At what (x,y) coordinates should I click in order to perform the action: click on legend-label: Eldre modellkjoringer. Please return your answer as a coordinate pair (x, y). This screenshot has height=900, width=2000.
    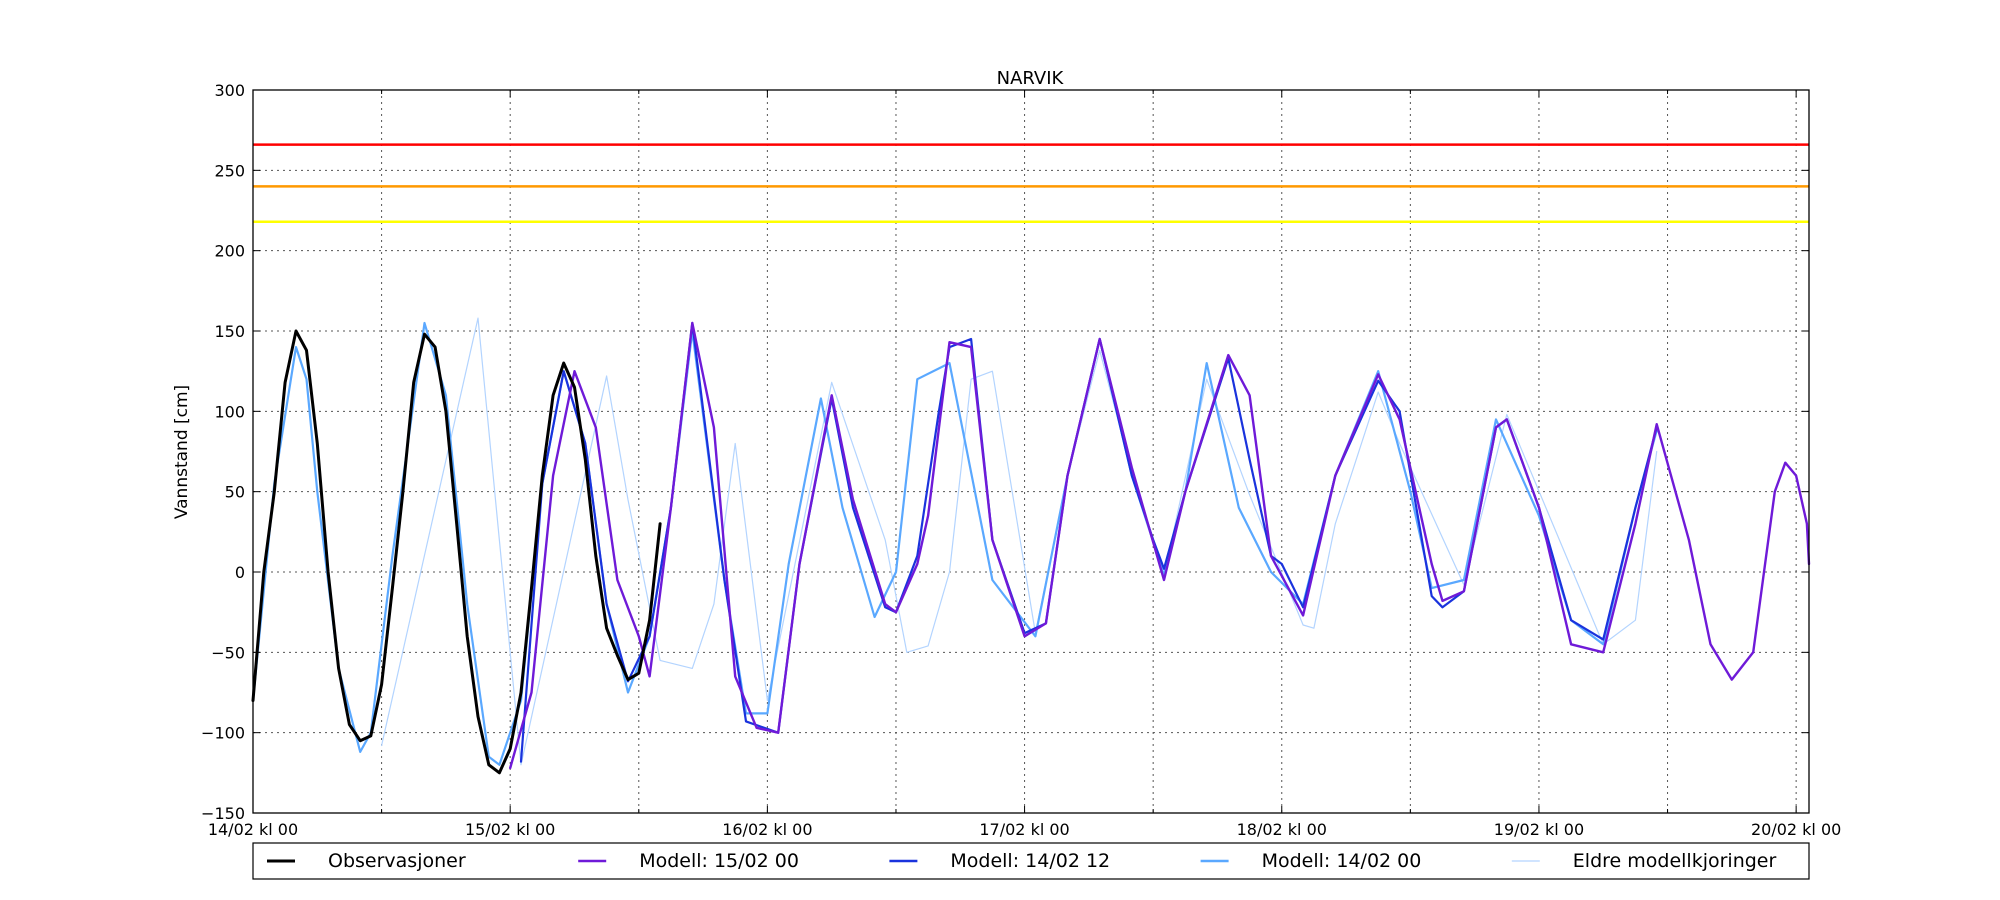
    Looking at the image, I should click on (1675, 861).